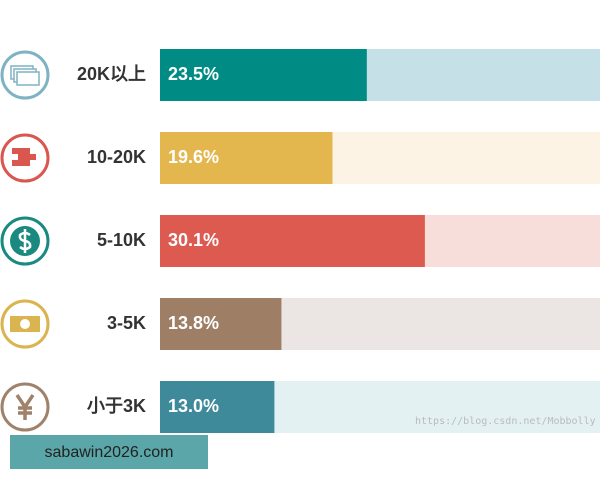 The width and height of the screenshot is (600, 480). I want to click on value-label: 19.6%, so click(193, 157).